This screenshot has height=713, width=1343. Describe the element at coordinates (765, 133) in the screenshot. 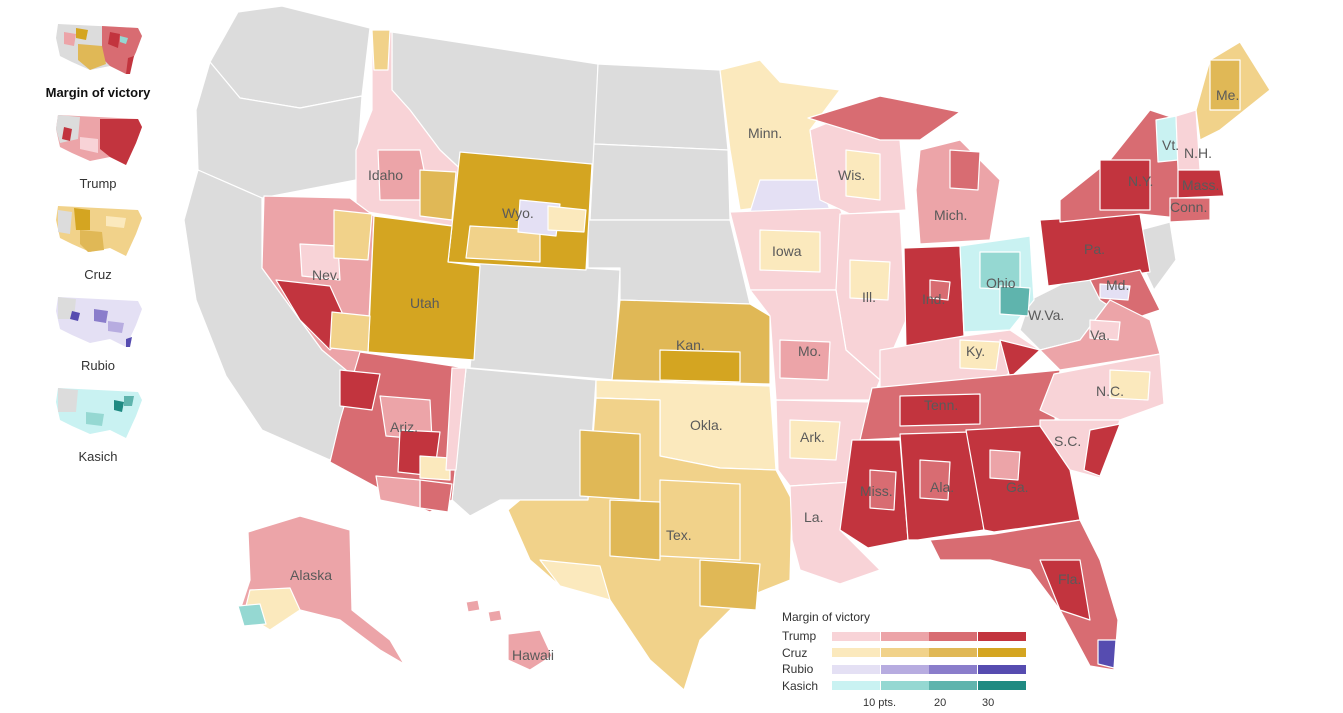

I see `label-minn: Minn.` at that location.